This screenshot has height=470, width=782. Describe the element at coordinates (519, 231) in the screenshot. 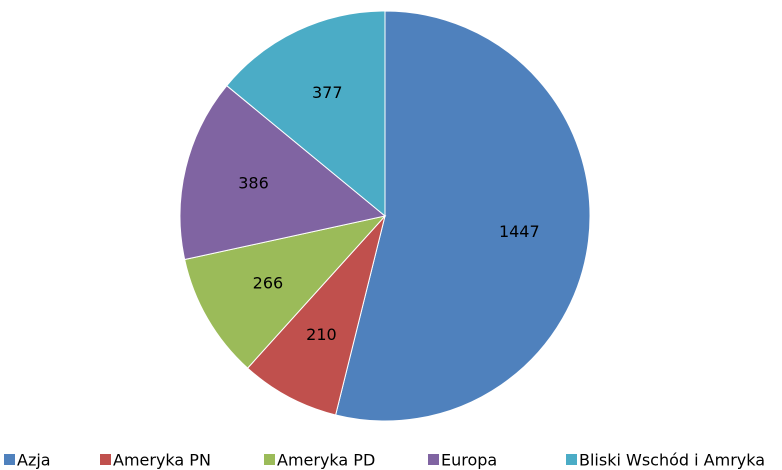

I see `data-label: 1447` at that location.